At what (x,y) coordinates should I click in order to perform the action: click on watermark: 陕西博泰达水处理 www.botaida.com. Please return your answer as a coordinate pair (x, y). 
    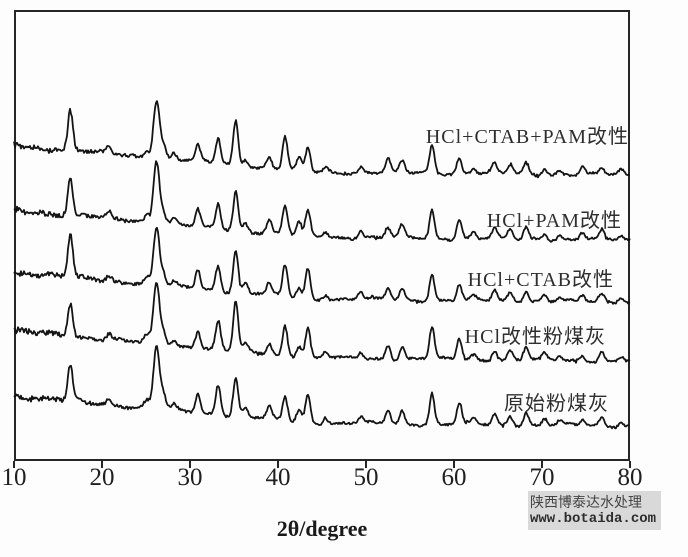
    Looking at the image, I should click on (594, 510).